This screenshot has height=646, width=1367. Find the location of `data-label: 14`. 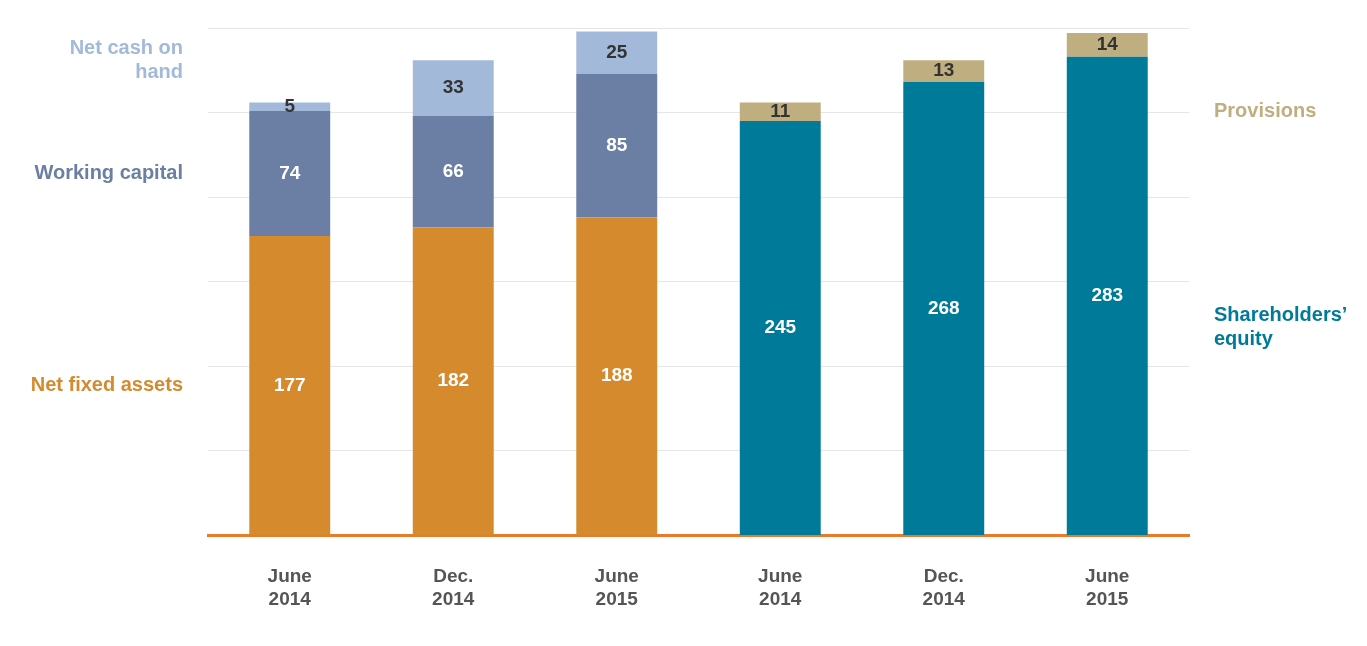

data-label: 14 is located at coordinates (1107, 44).